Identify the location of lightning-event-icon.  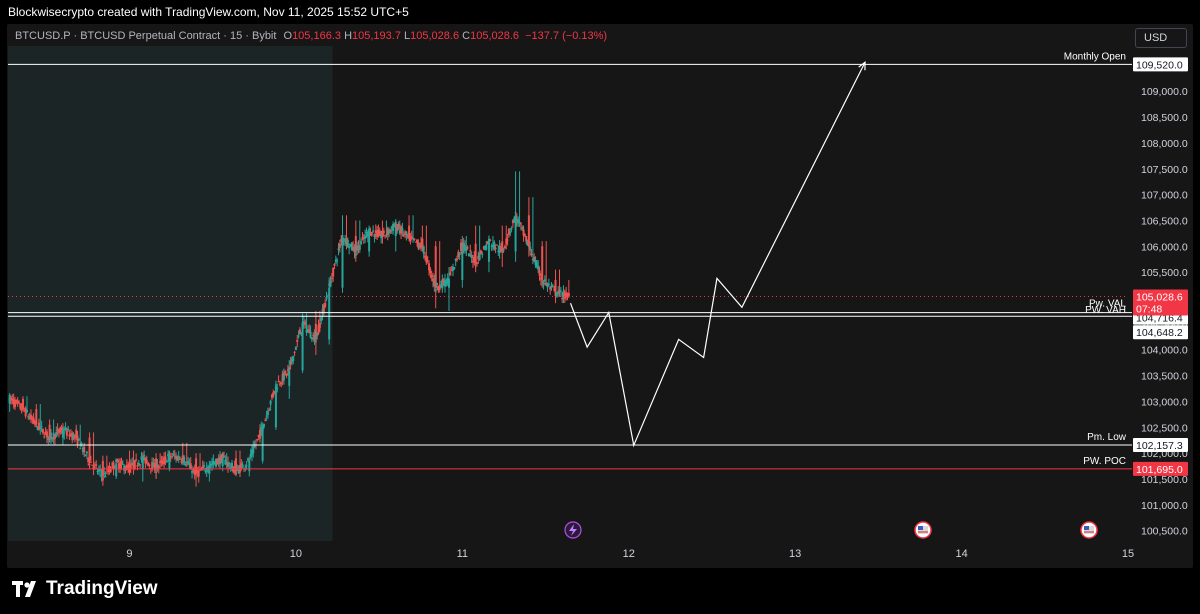
(573, 530).